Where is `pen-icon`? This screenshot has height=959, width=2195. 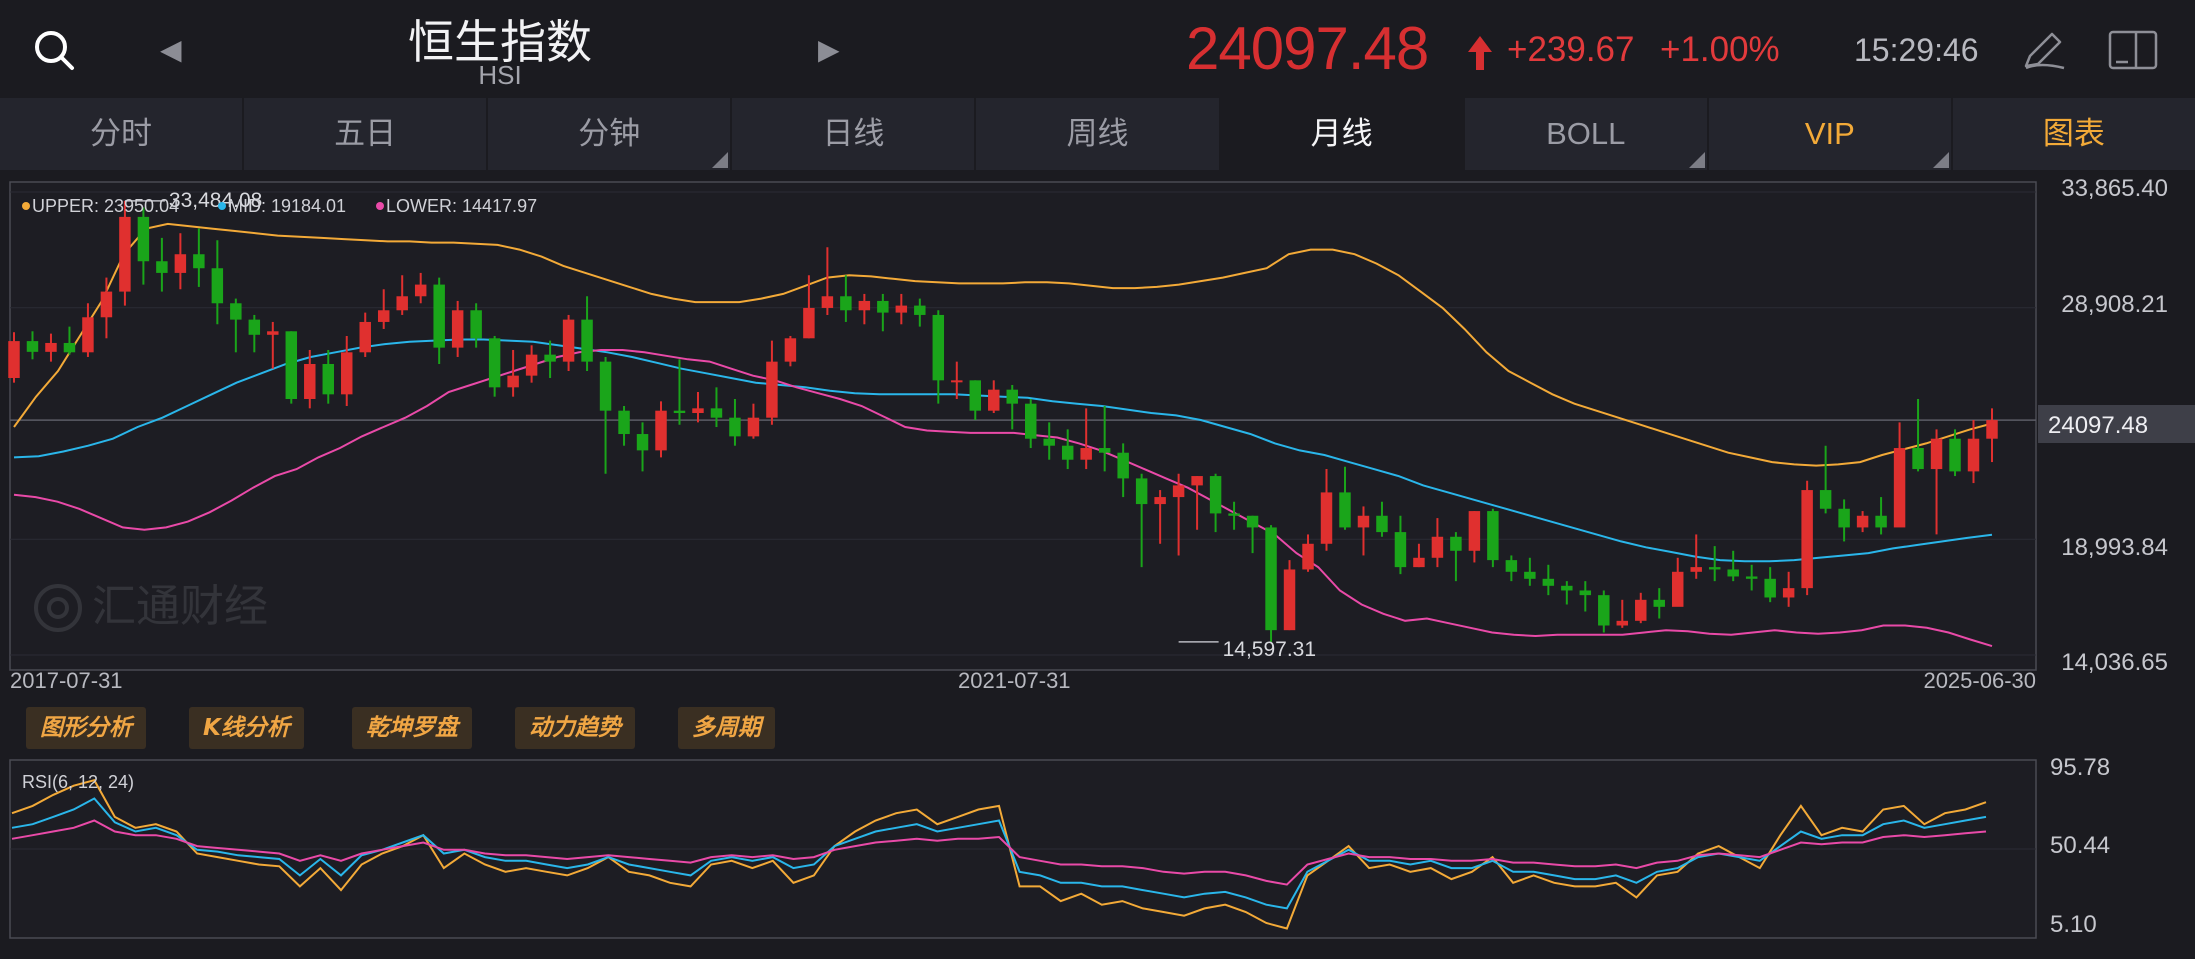 pen-icon is located at coordinates (2044, 50).